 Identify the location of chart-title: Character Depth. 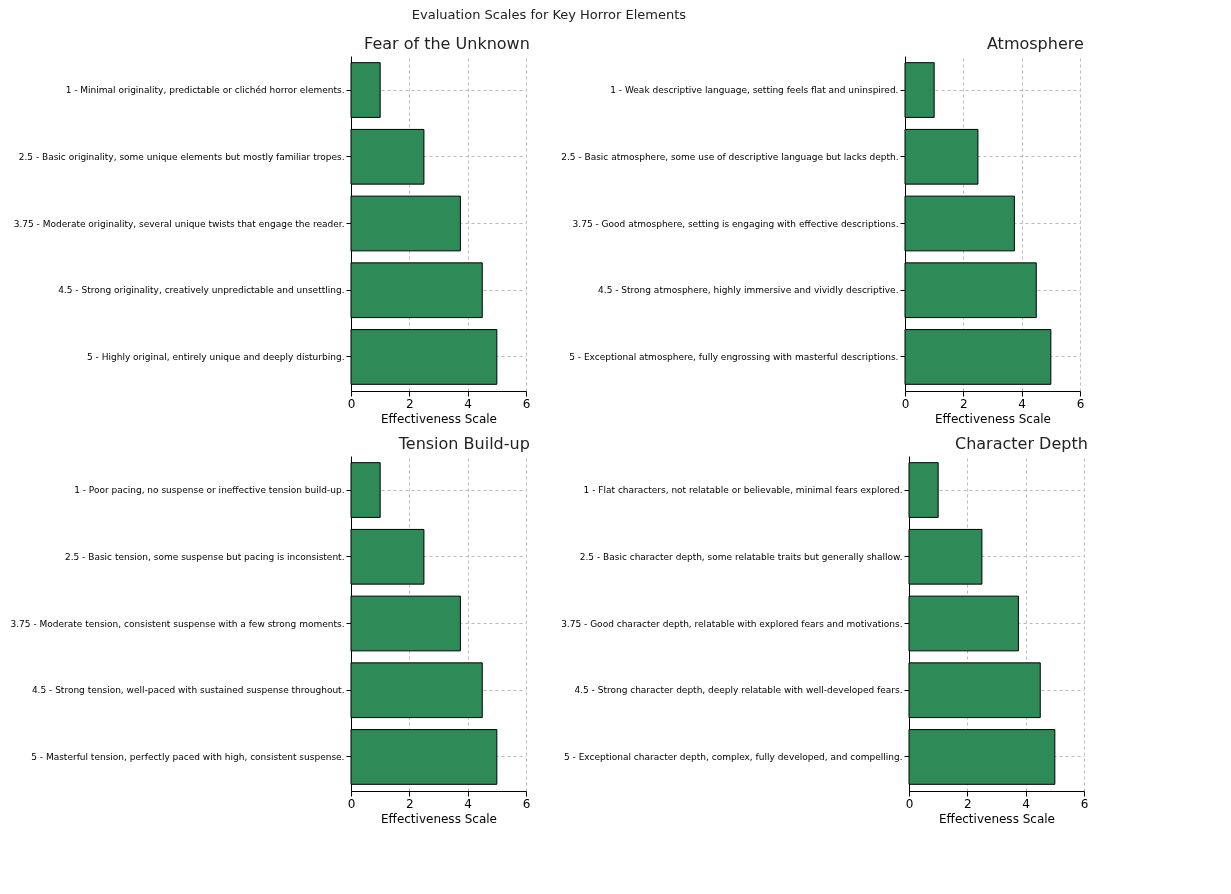
(1021, 443).